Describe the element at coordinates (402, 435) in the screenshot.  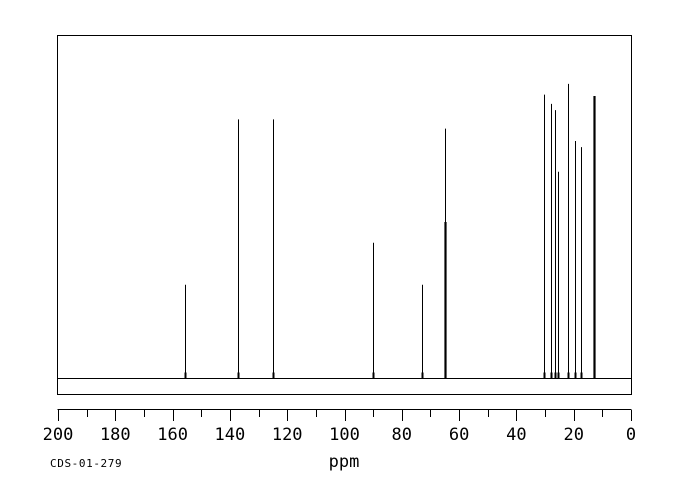
I see `x-axis-tick-label: 80` at that location.